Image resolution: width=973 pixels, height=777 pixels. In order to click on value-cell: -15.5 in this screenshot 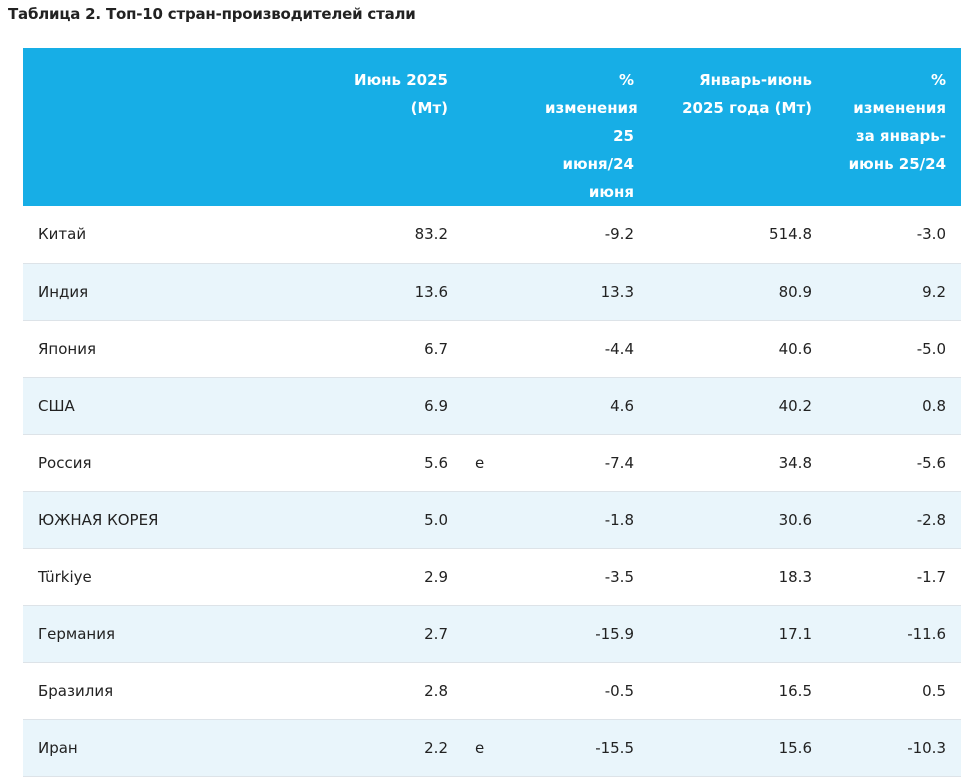, I will do `click(589, 748)`.